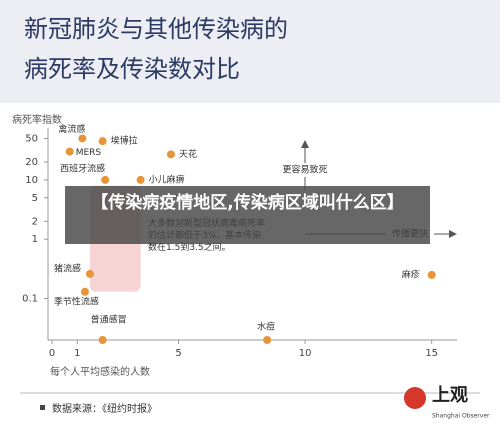 The width and height of the screenshot is (500, 434). What do you see at coordinates (82, 168) in the screenshot?
I see `point-label: 西班牙流感` at bounding box center [82, 168].